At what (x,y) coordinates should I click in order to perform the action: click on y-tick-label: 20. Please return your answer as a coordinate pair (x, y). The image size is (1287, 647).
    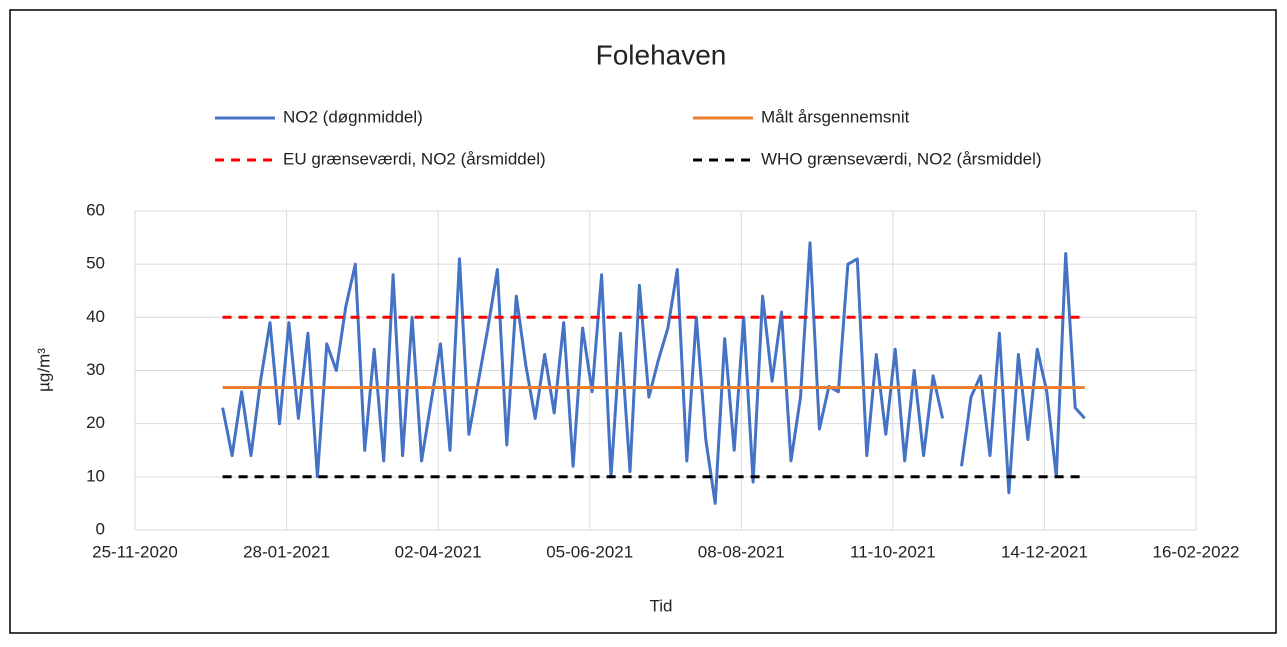
    Looking at the image, I should click on (95, 422).